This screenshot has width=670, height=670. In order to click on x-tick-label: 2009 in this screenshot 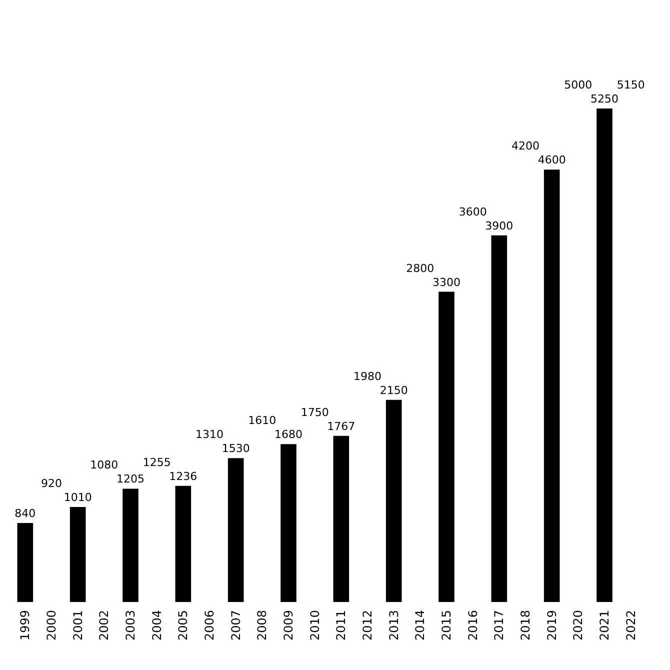, I will do `click(289, 625)`.